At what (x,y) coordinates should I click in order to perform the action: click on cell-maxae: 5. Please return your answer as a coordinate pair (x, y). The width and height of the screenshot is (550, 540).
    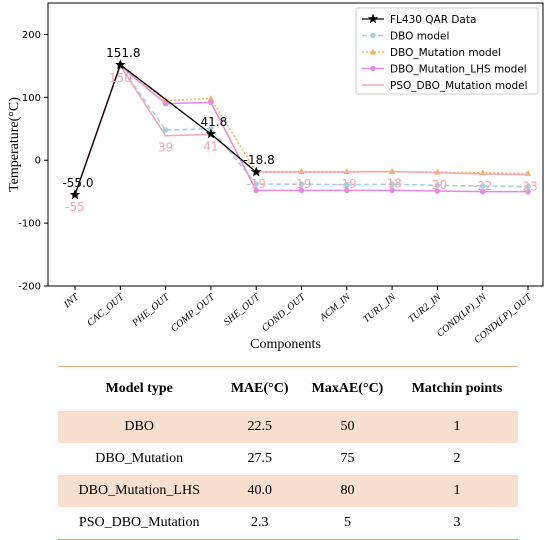
    Looking at the image, I should click on (347, 522).